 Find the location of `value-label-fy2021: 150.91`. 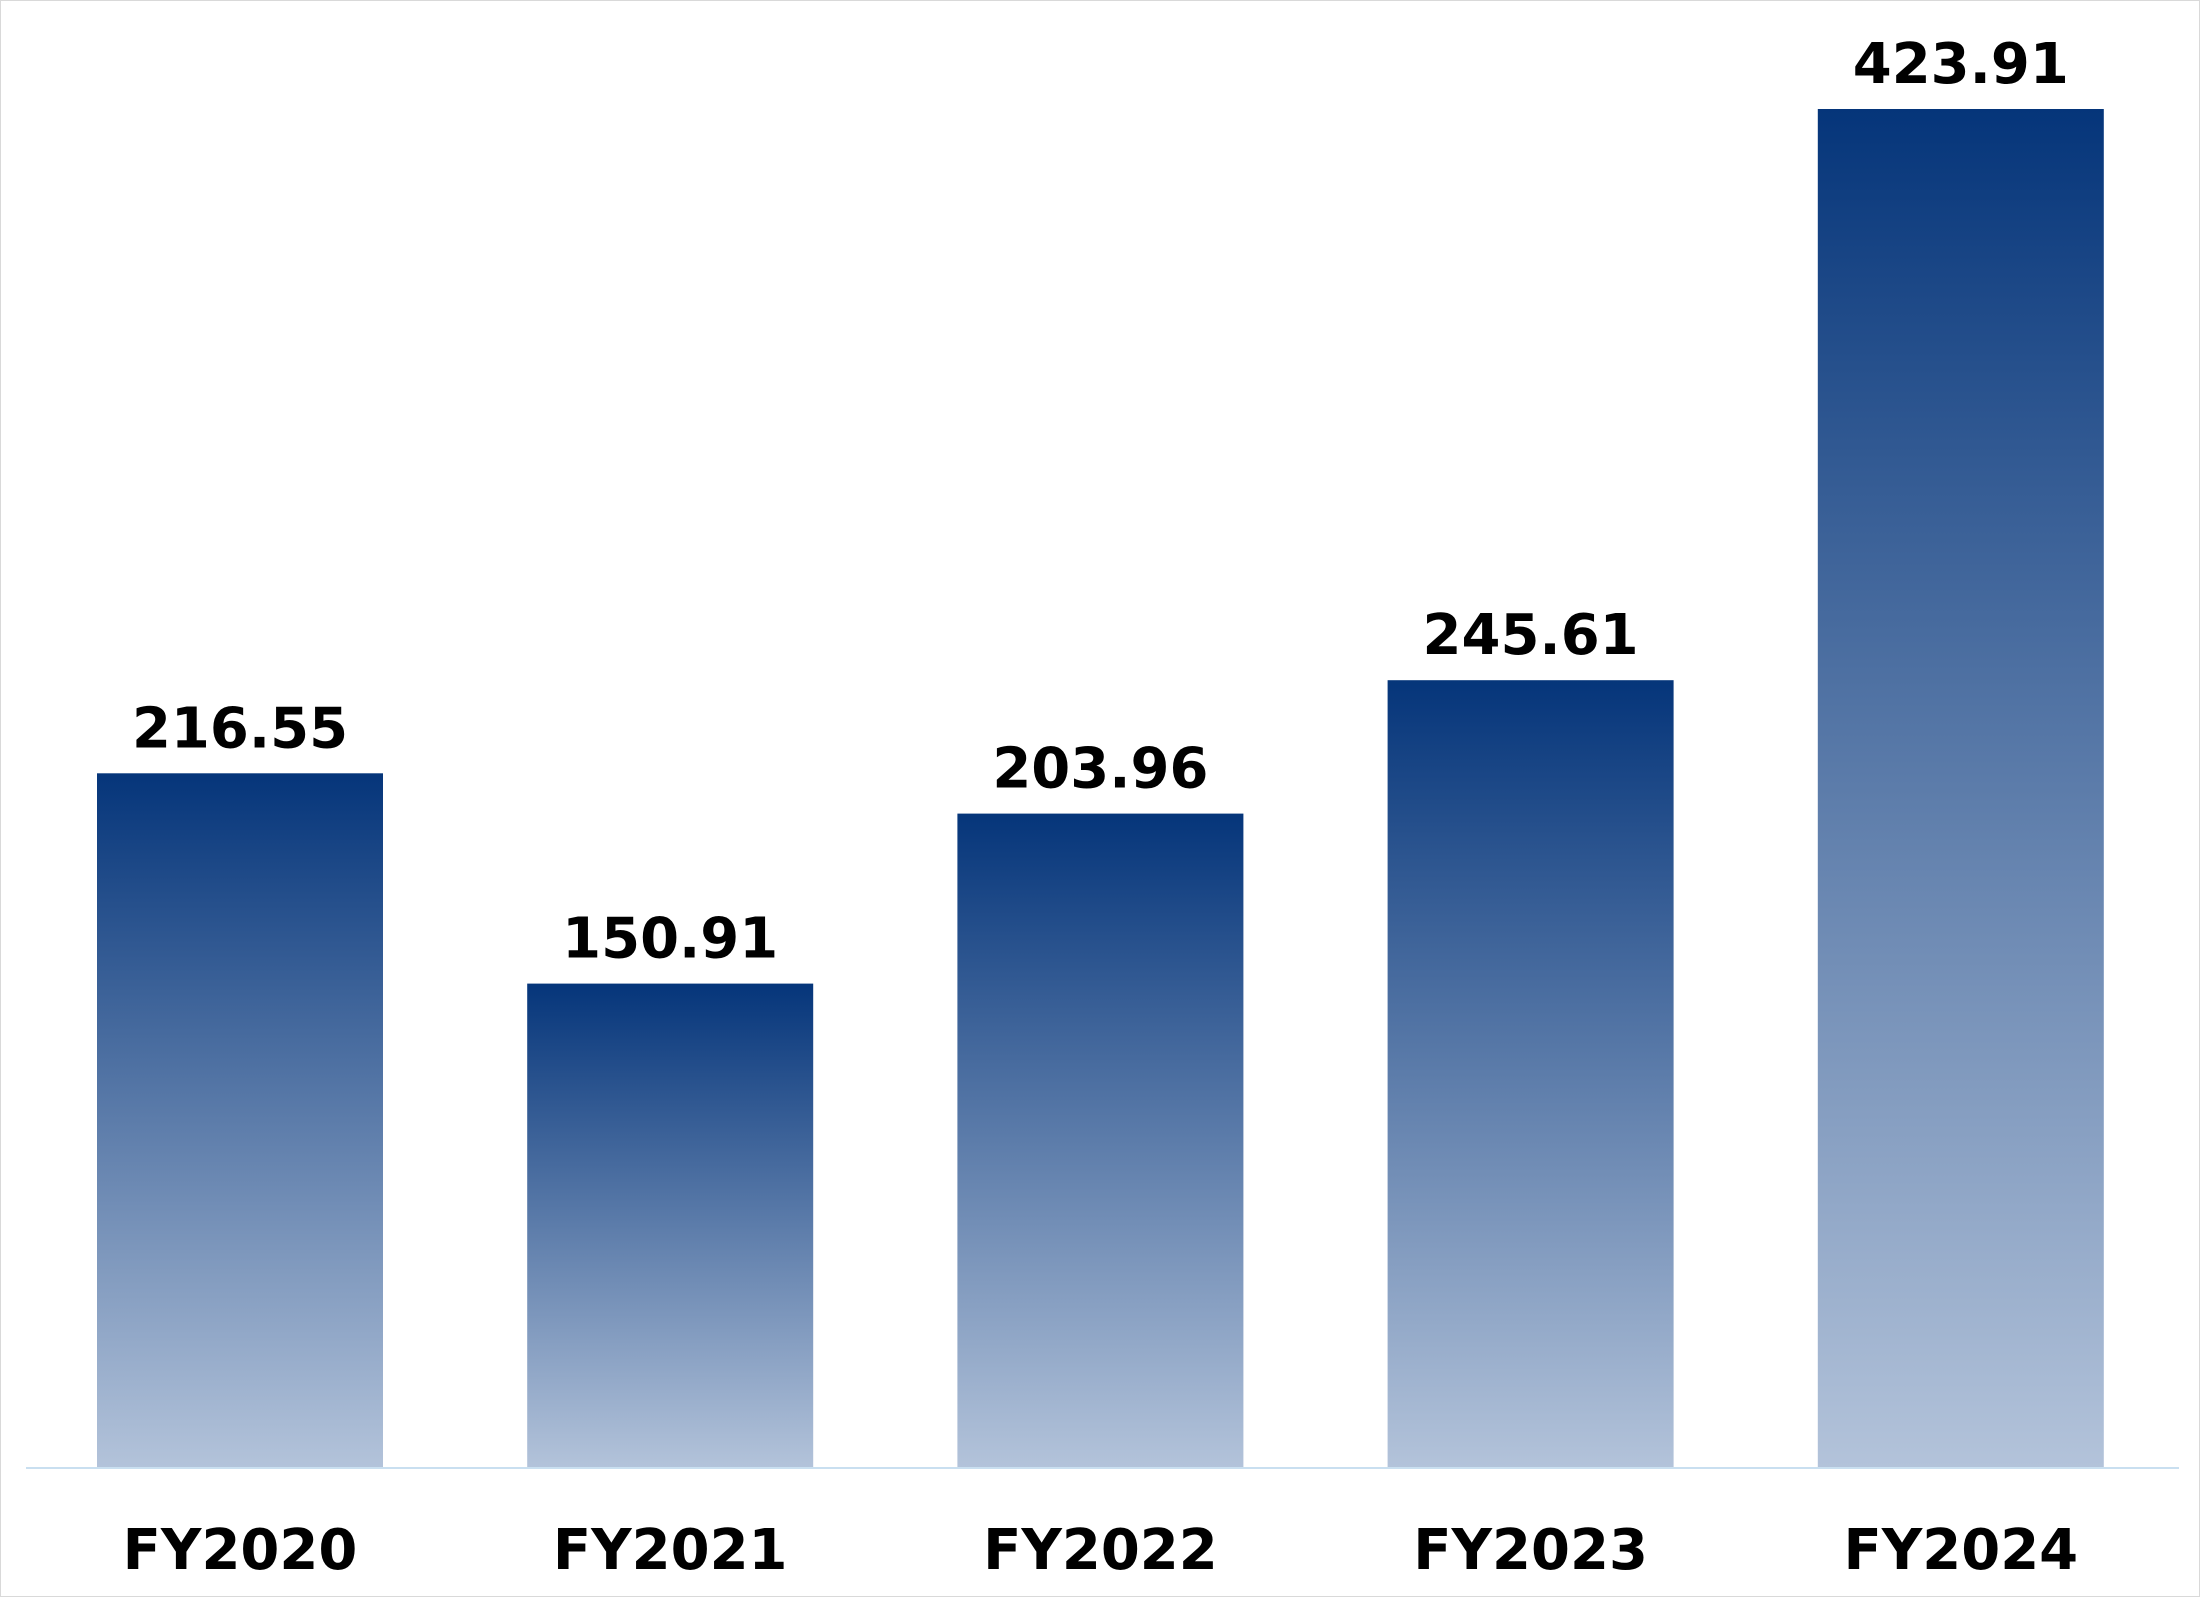

value-label-fy2021: 150.91 is located at coordinates (670, 939).